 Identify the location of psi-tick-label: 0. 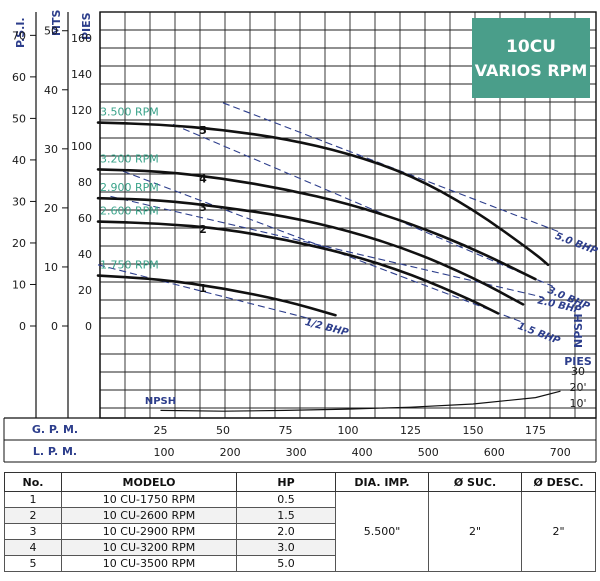
(22, 326).